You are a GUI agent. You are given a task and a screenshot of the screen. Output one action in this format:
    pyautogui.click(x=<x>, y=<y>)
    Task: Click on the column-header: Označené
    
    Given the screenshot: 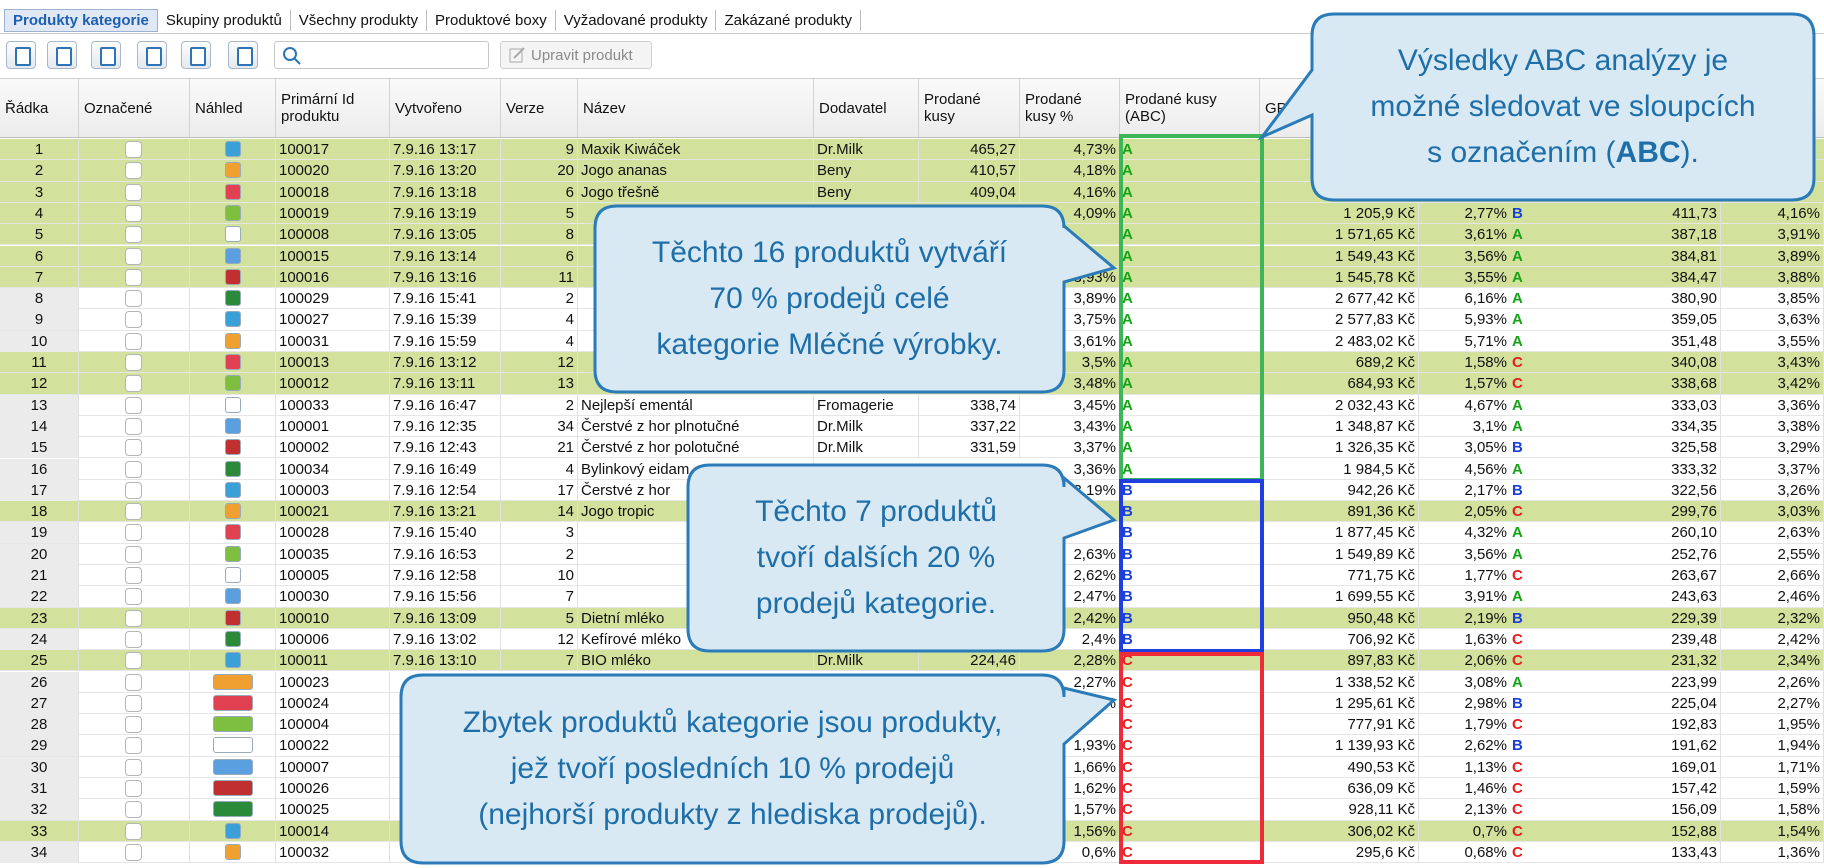 What is the action you would take?
    pyautogui.click(x=134, y=108)
    